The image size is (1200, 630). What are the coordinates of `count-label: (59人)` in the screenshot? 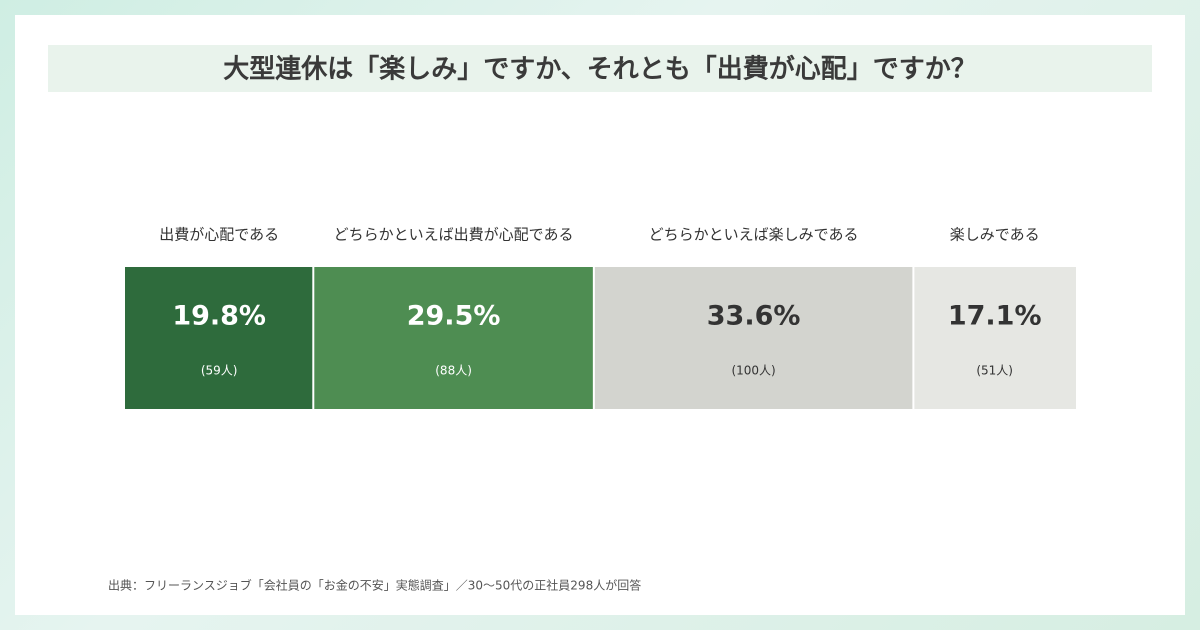 It's located at (219, 371).